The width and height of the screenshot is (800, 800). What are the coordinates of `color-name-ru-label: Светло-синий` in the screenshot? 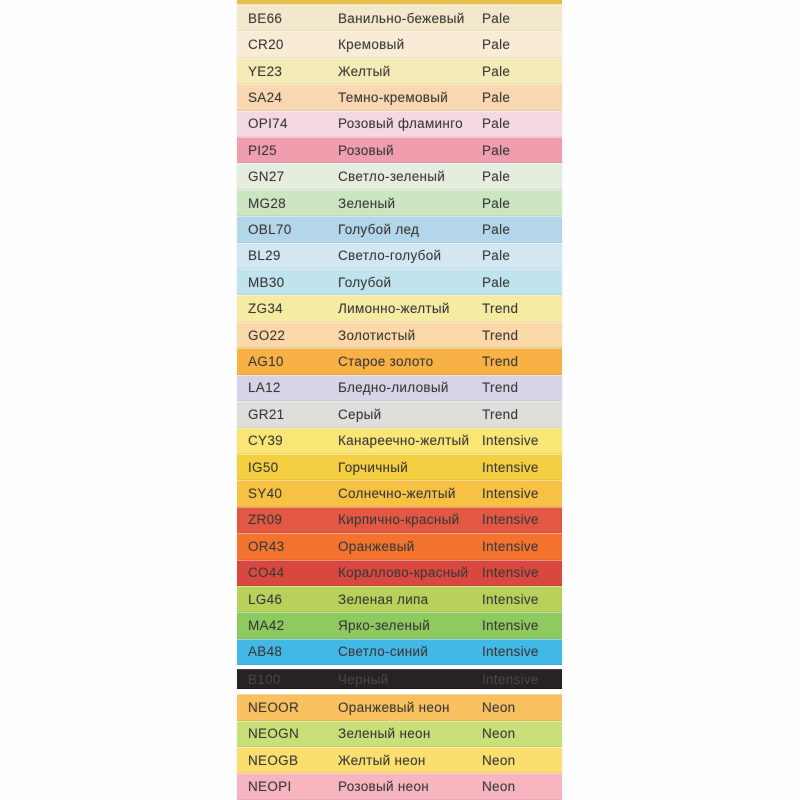 It's located at (383, 652).